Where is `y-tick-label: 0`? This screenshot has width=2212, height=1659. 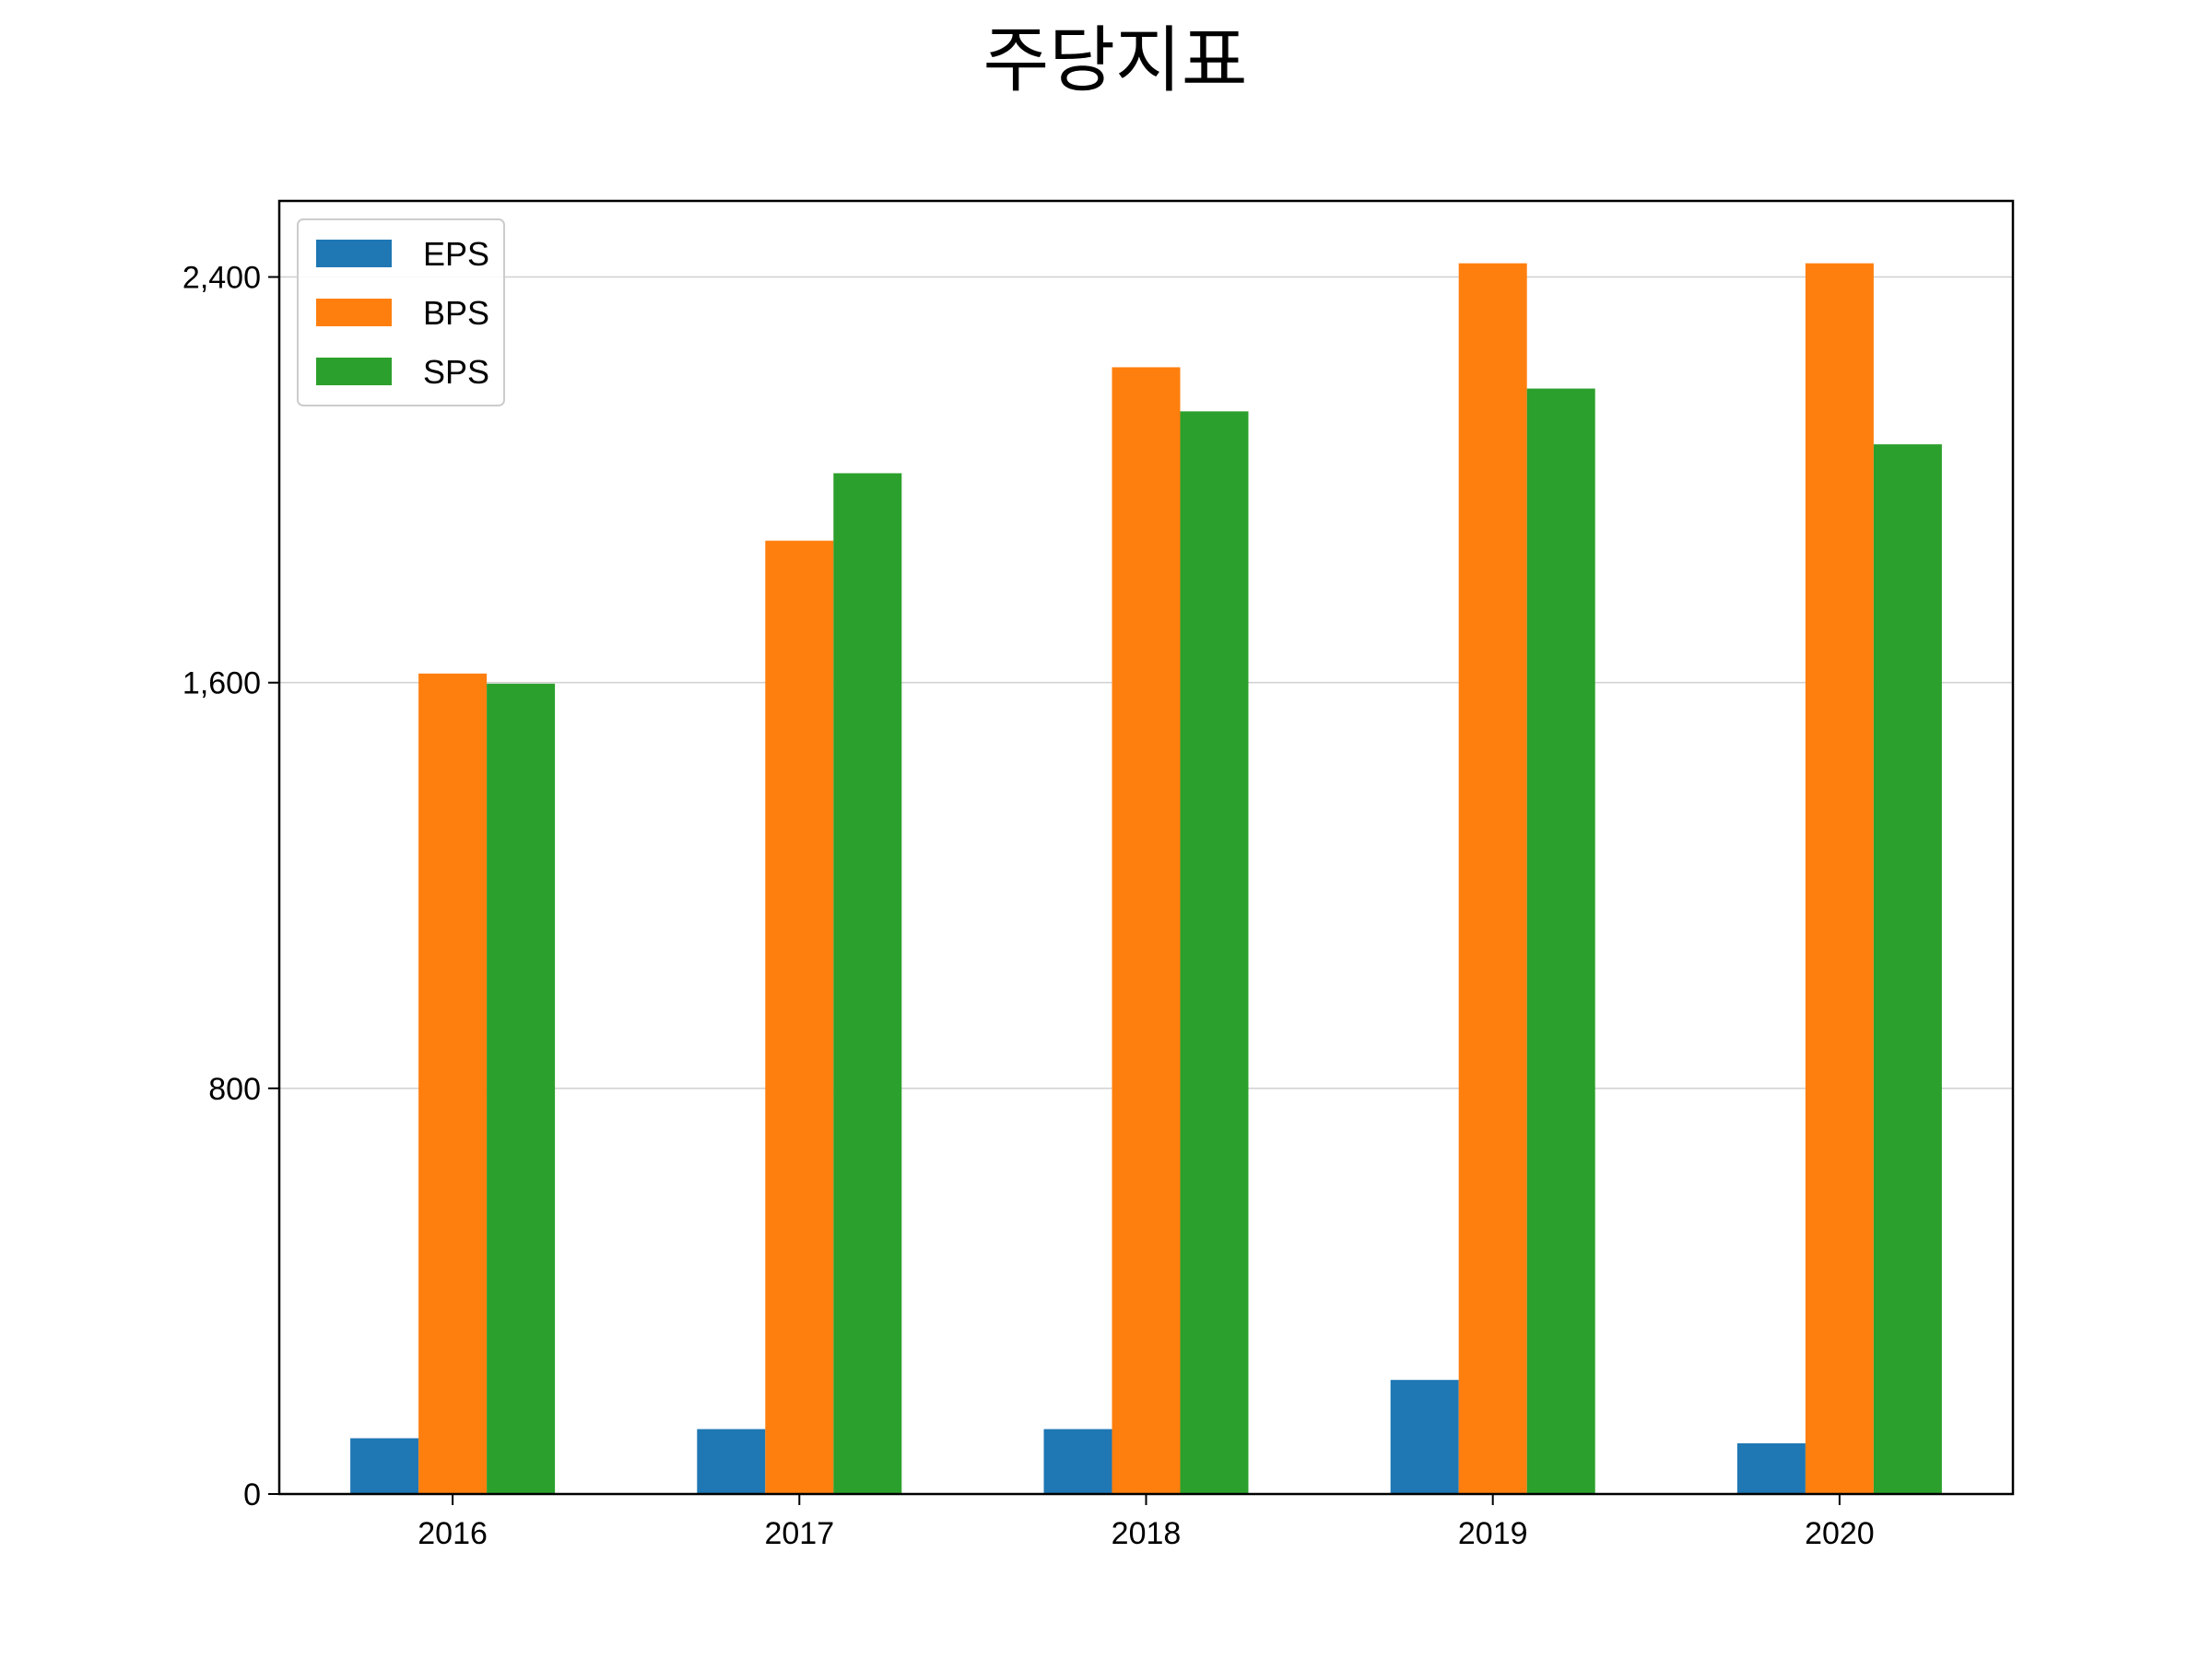 y-tick-label: 0 is located at coordinates (252, 1494).